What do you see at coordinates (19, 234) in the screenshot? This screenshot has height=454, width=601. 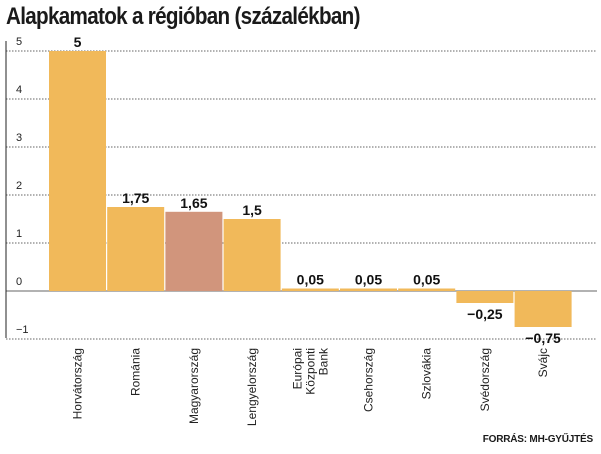 I see `y-tick-label: 1` at bounding box center [19, 234].